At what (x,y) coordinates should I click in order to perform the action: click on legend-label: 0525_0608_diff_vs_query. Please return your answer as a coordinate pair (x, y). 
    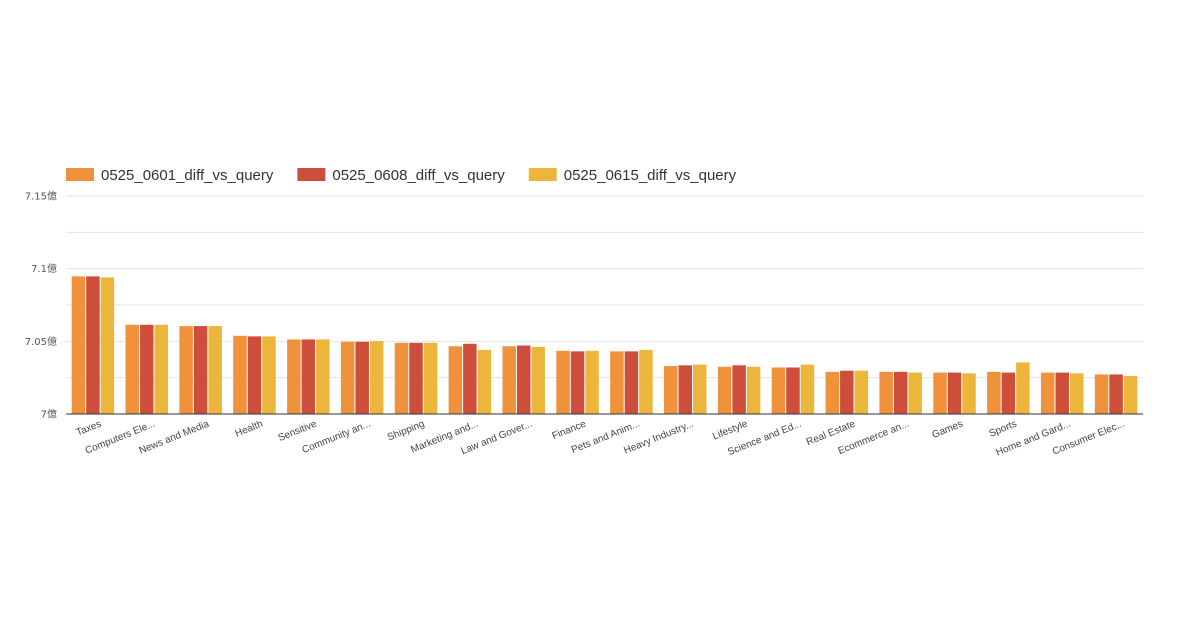
    Looking at the image, I should click on (418, 175).